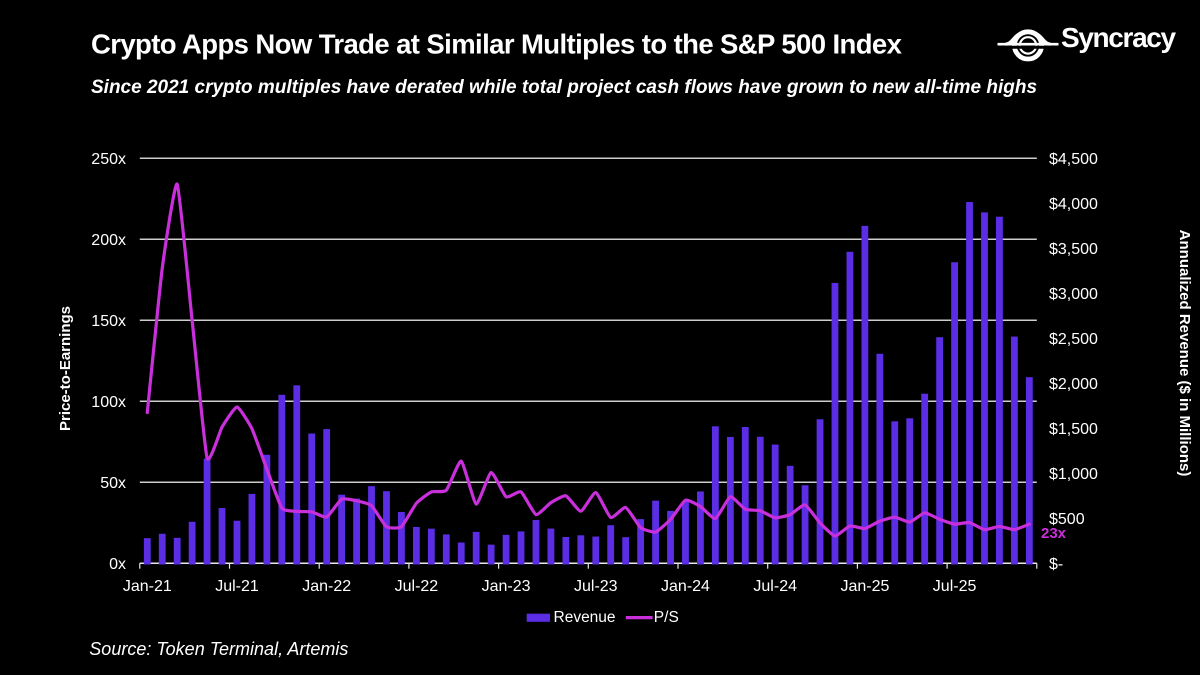 This screenshot has height=675, width=1200. Describe the element at coordinates (1073, 429) in the screenshot. I see `svg-text: $1,500` at that location.